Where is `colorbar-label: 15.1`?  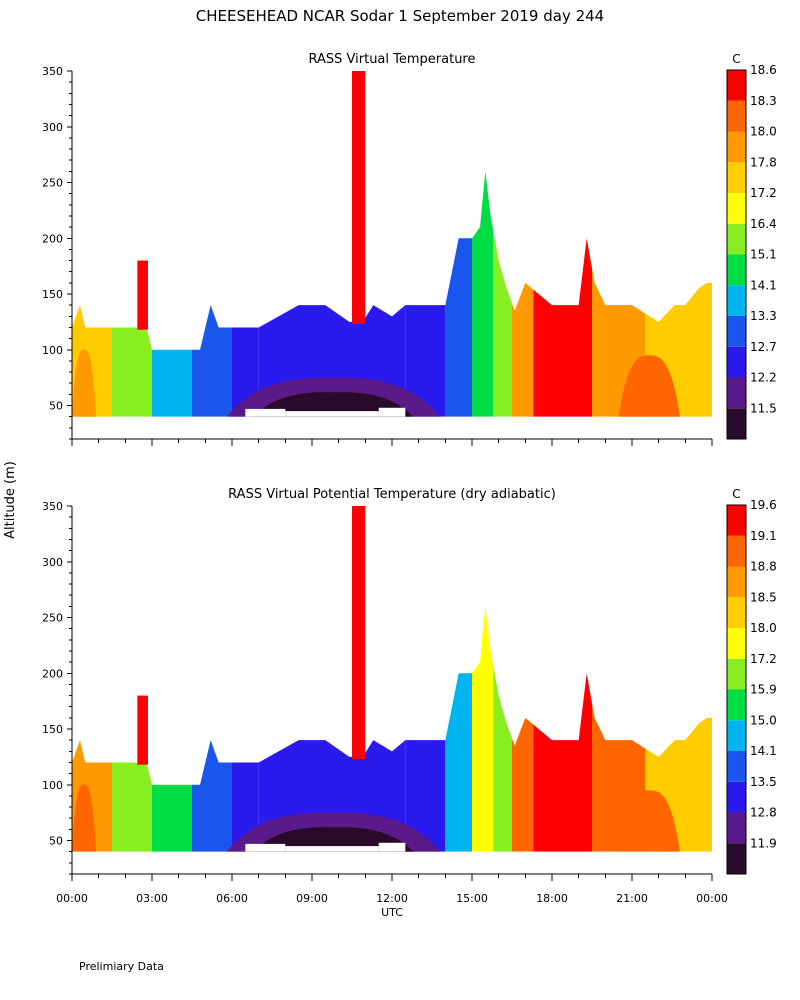
colorbar-label: 15.1 is located at coordinates (763, 255).